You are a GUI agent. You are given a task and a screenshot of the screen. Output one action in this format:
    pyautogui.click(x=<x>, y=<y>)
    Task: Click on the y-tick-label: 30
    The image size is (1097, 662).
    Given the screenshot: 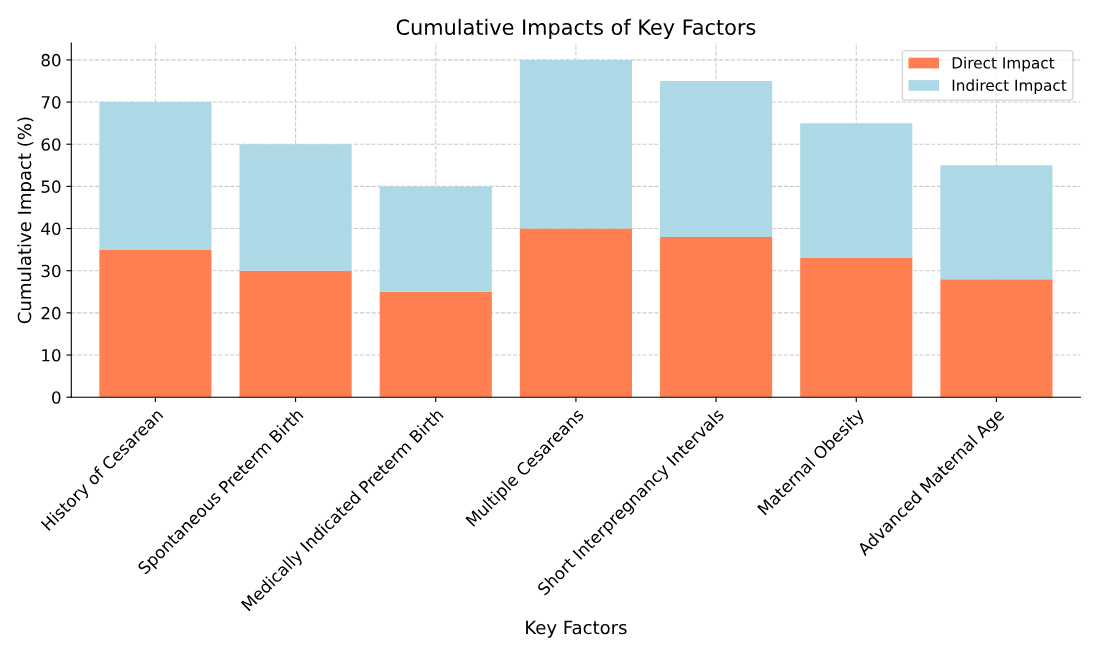 What is the action you would take?
    pyautogui.click(x=51, y=271)
    